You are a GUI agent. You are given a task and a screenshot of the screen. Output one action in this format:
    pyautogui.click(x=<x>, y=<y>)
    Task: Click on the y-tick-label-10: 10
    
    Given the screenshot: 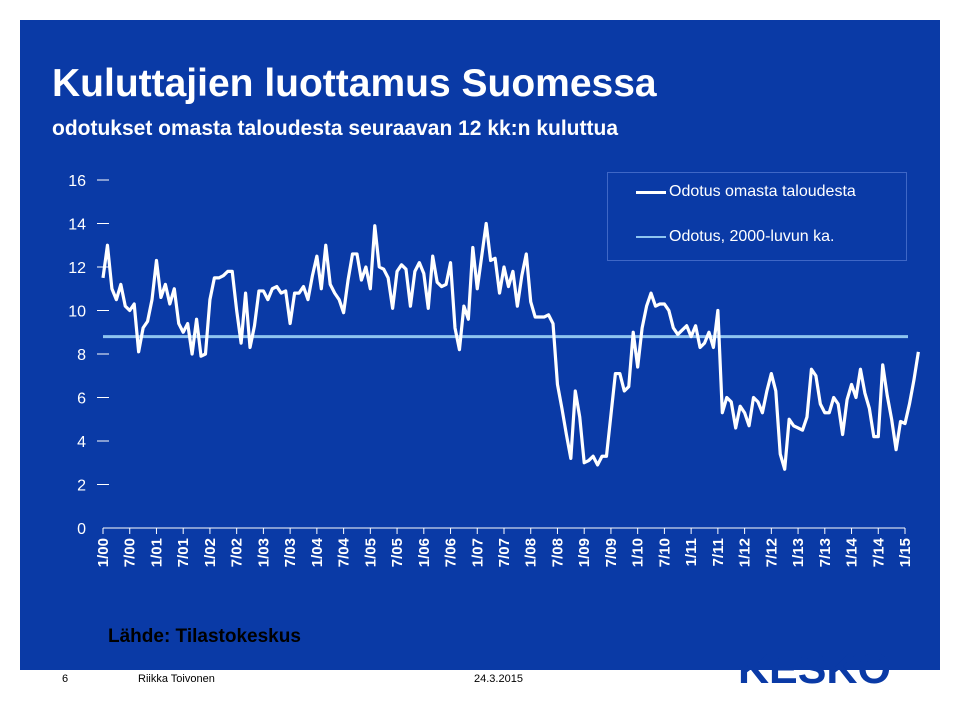 What is the action you would take?
    pyautogui.click(x=77, y=312)
    